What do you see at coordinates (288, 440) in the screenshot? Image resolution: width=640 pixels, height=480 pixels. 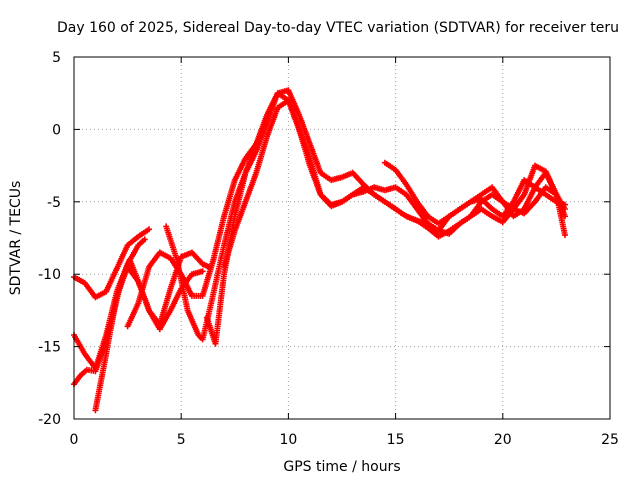 I see `x-tick-label: 10` at bounding box center [288, 440].